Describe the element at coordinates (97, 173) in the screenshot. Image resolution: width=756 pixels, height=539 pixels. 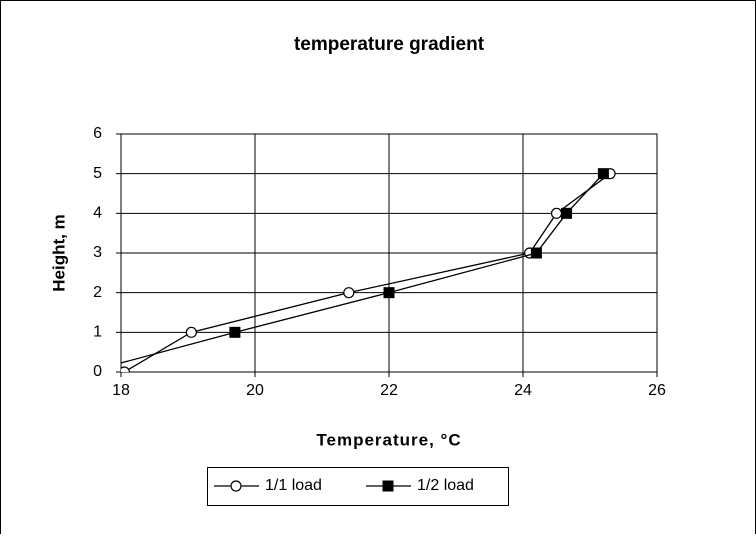
I see `y-tick-label: 5` at that location.